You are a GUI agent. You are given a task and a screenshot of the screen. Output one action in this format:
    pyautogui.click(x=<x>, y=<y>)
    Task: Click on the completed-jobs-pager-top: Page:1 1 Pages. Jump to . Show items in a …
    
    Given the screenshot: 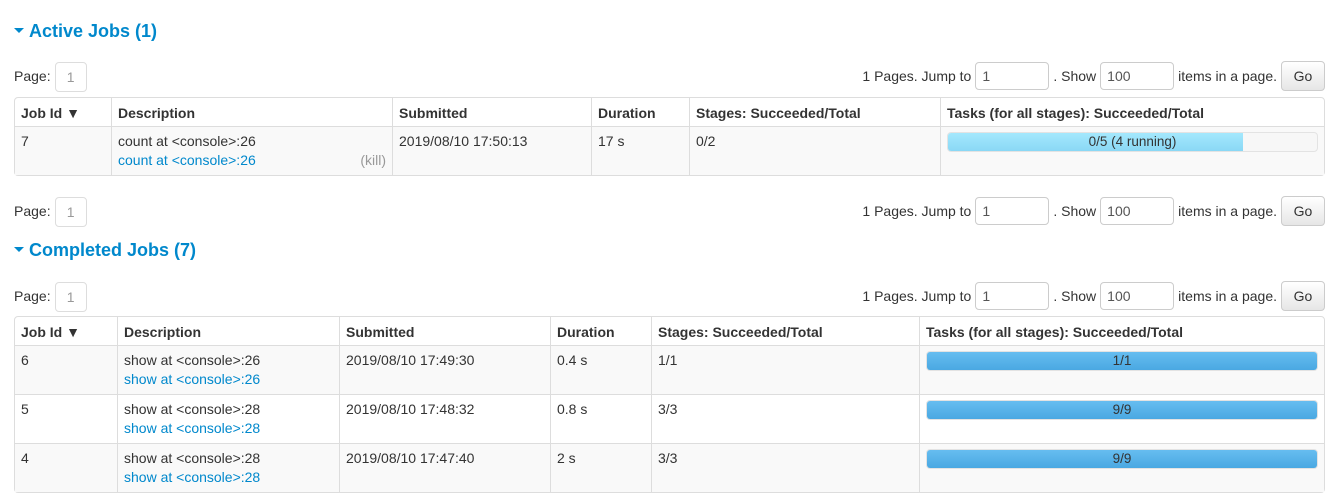 What is the action you would take?
    pyautogui.click(x=669, y=297)
    